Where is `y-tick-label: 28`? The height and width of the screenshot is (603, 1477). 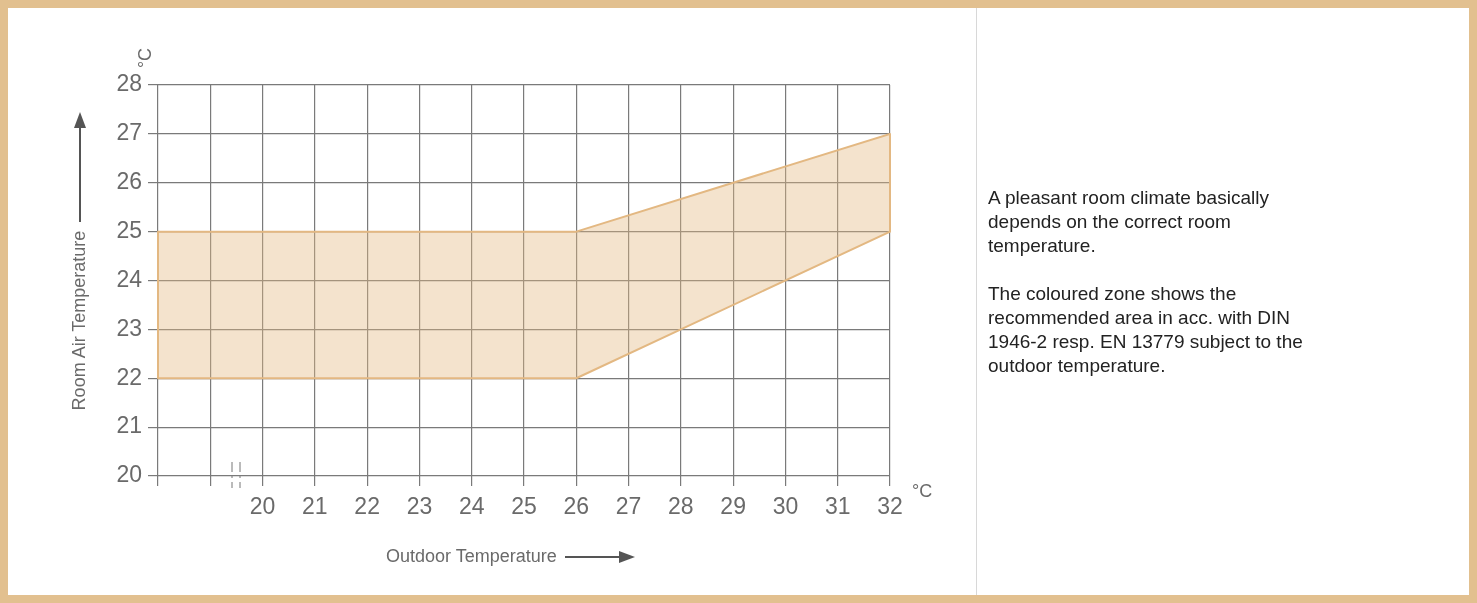
y-tick-label: 28 is located at coordinates (129, 83).